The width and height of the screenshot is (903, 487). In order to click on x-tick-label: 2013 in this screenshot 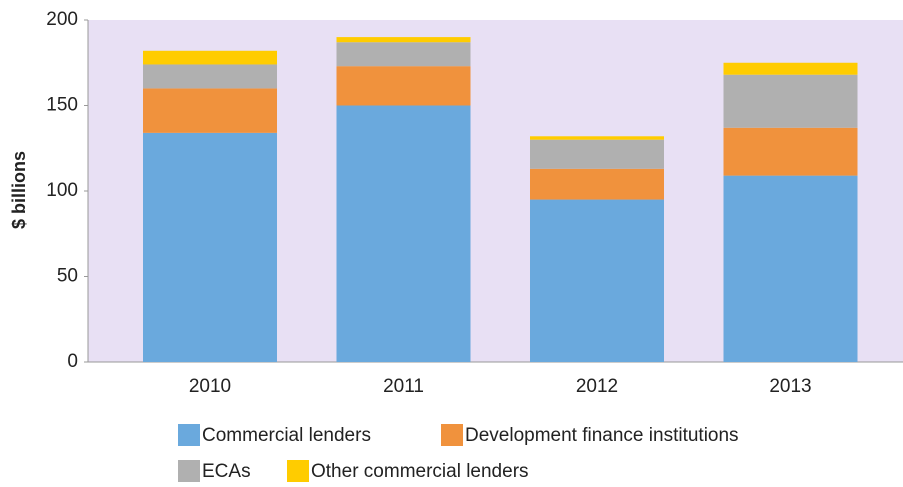, I will do `click(790, 386)`.